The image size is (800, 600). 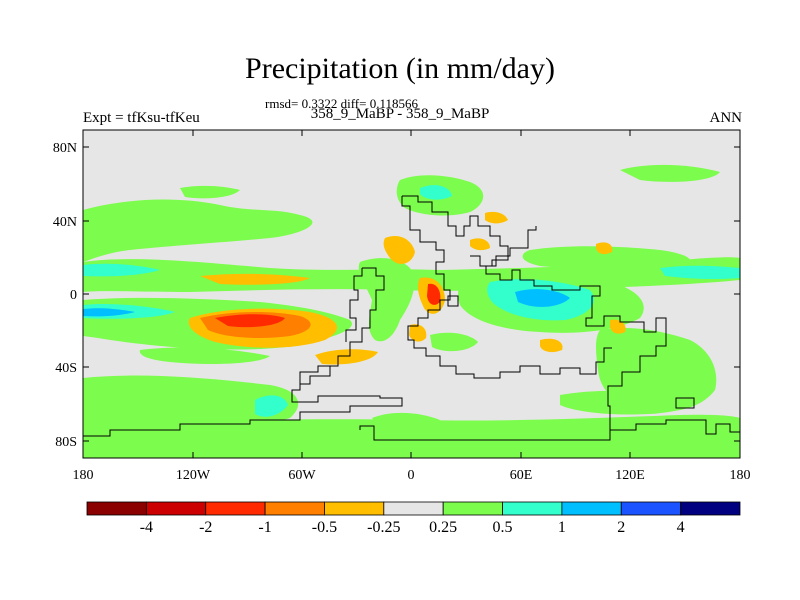 I want to click on stats-line: rmsd= 0.3322 diff= 0.118566, so click(x=341, y=103).